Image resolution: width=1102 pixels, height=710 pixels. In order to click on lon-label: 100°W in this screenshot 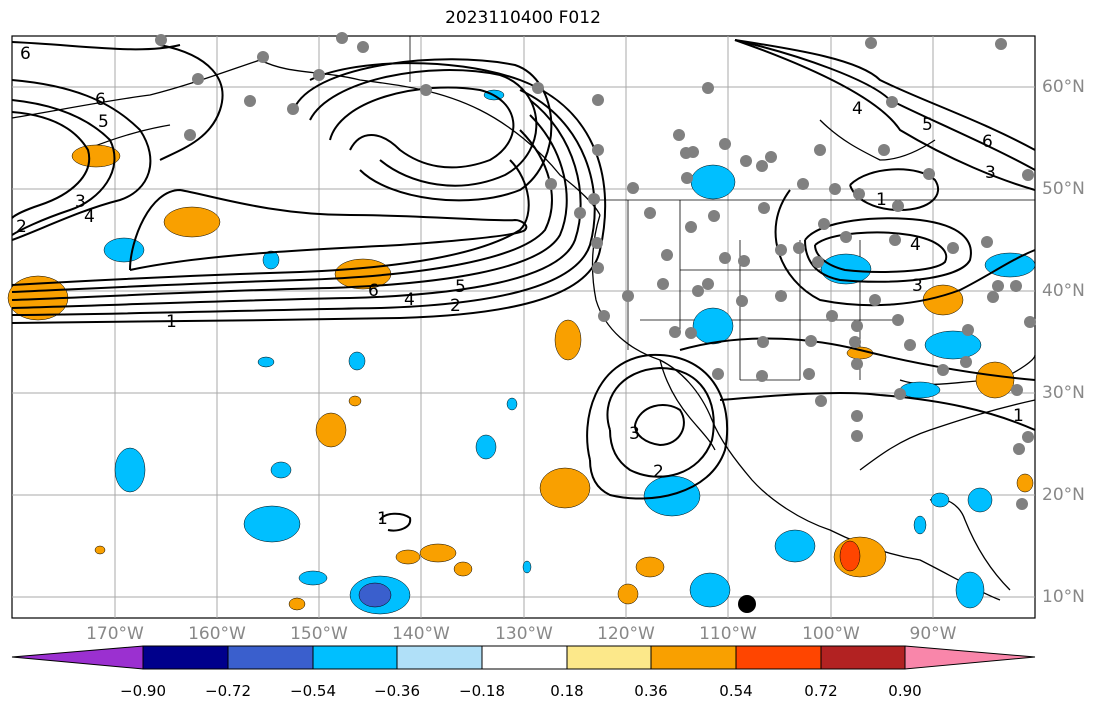, I will do `click(831, 634)`.